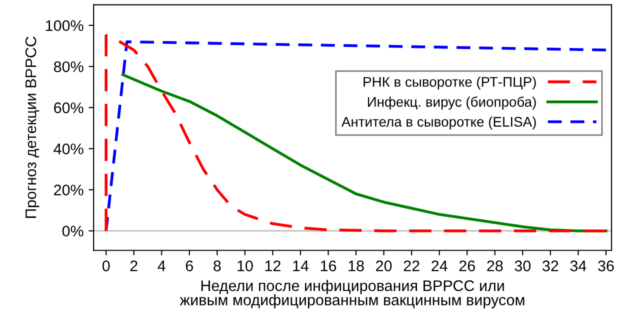  What do you see at coordinates (352, 294) in the screenshot?
I see `x-axis-title: Недели после инфицирования ВРРСС или живым модифицированным вакцинным вирусом` at bounding box center [352, 294].